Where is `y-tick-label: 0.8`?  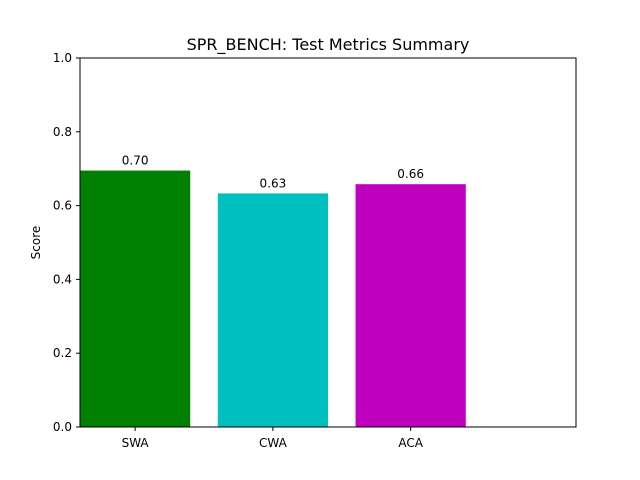
y-tick-label: 0.8 is located at coordinates (62, 132).